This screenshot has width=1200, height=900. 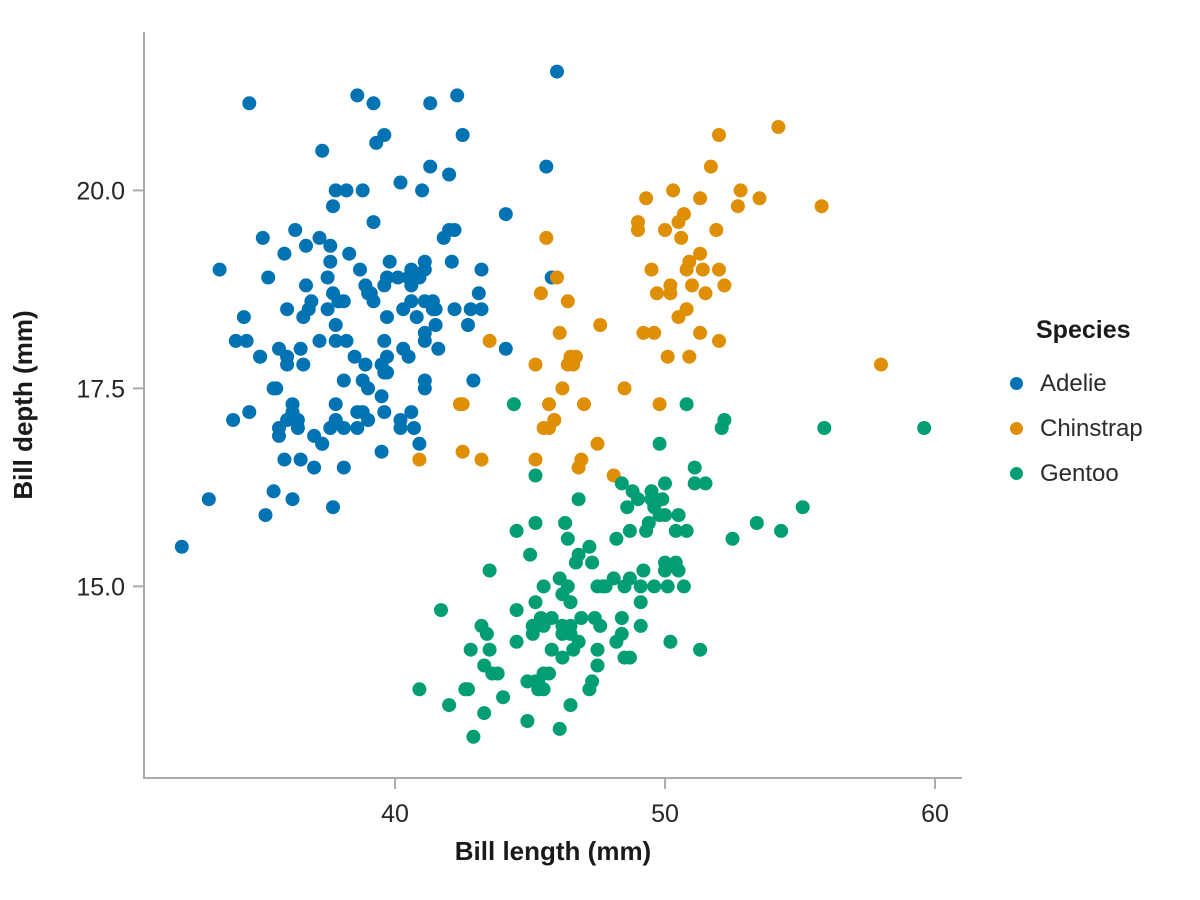 I want to click on legend-item-chinstrap: Chinstrap, so click(x=1076, y=428).